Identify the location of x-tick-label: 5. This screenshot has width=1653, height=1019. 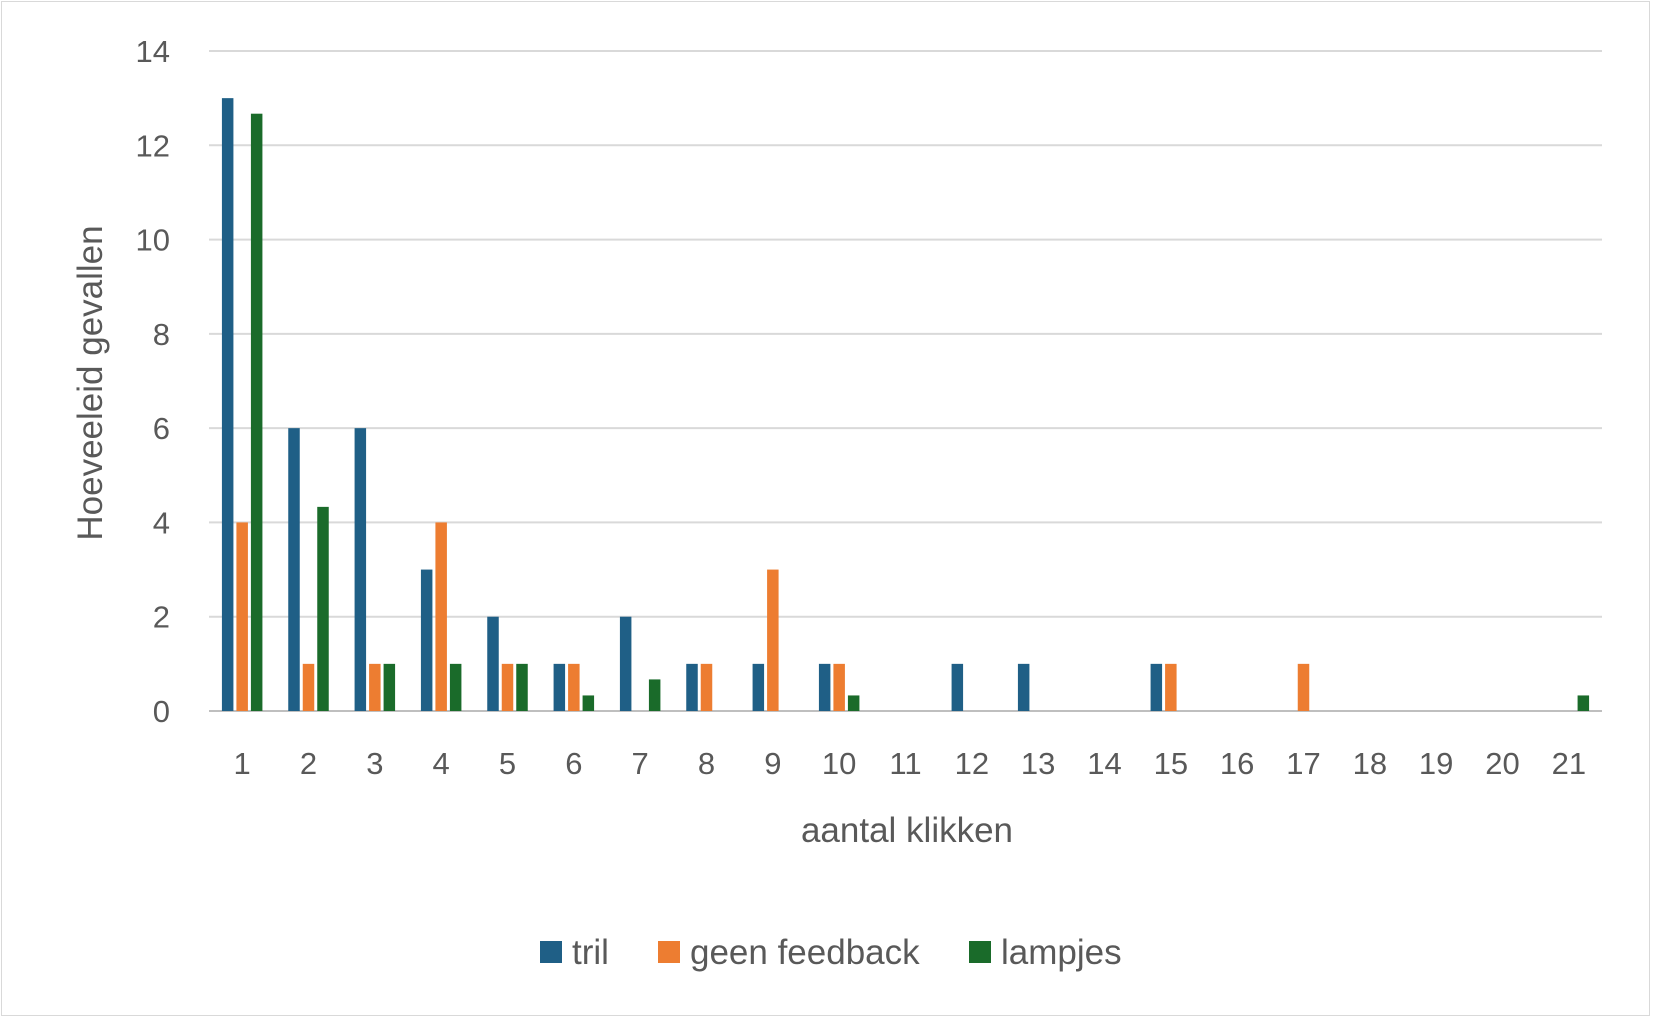
(507, 763).